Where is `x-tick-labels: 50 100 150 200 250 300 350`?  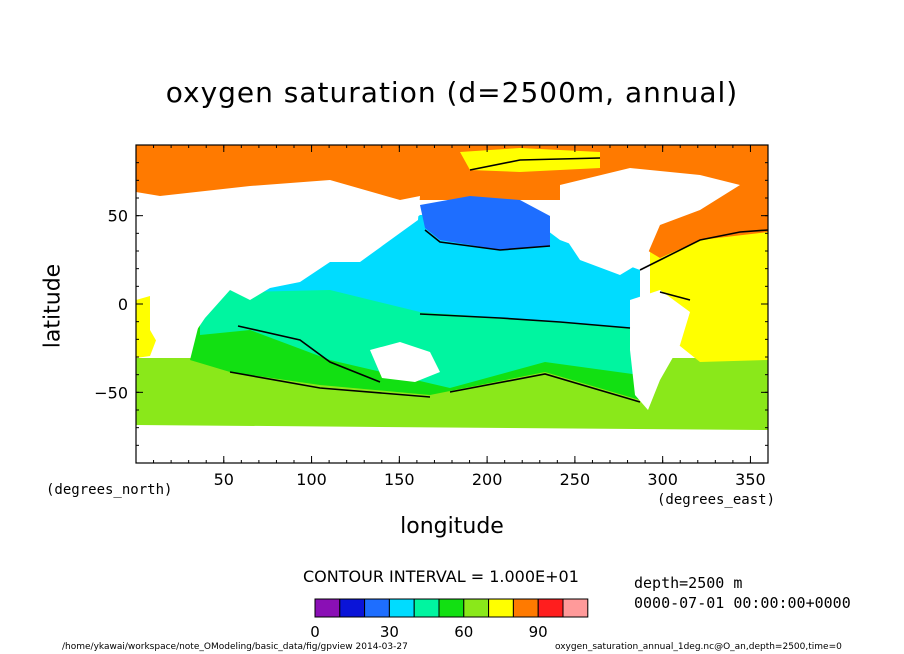
x-tick-labels: 50 100 150 200 250 300 350 is located at coordinates (490, 479).